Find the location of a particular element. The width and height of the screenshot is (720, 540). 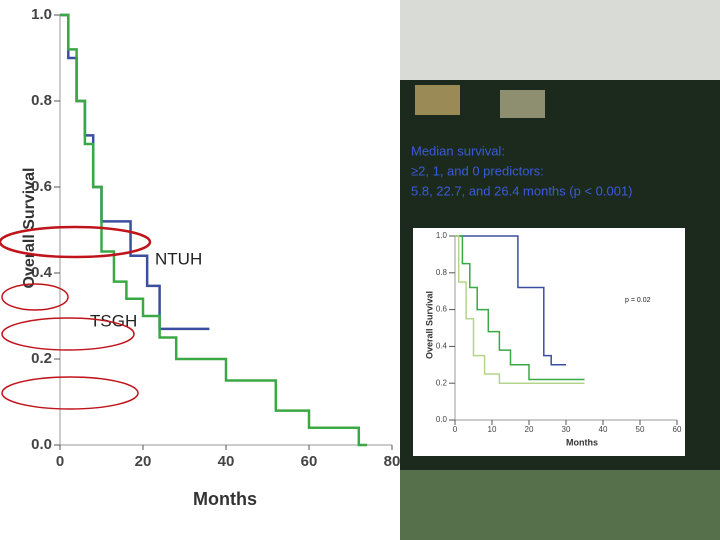

x-tick-label: 50 is located at coordinates (640, 429).